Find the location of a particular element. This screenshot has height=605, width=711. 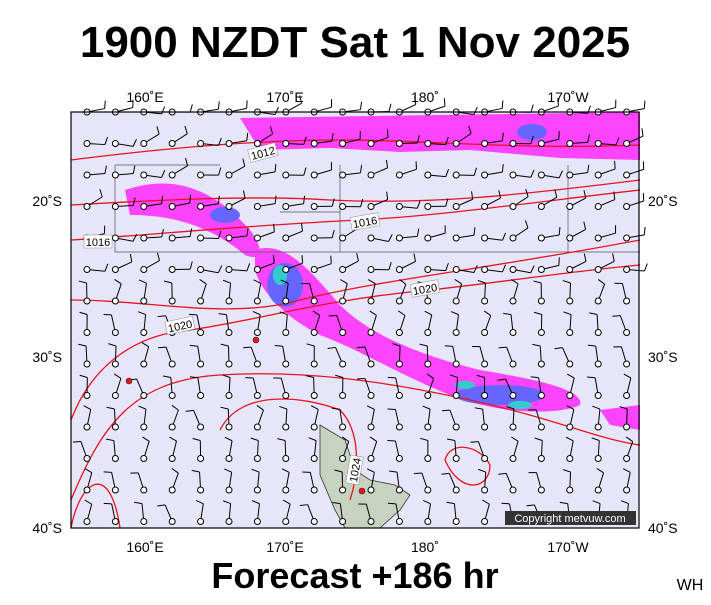

lon-label: 180˚ is located at coordinates (425, 547).